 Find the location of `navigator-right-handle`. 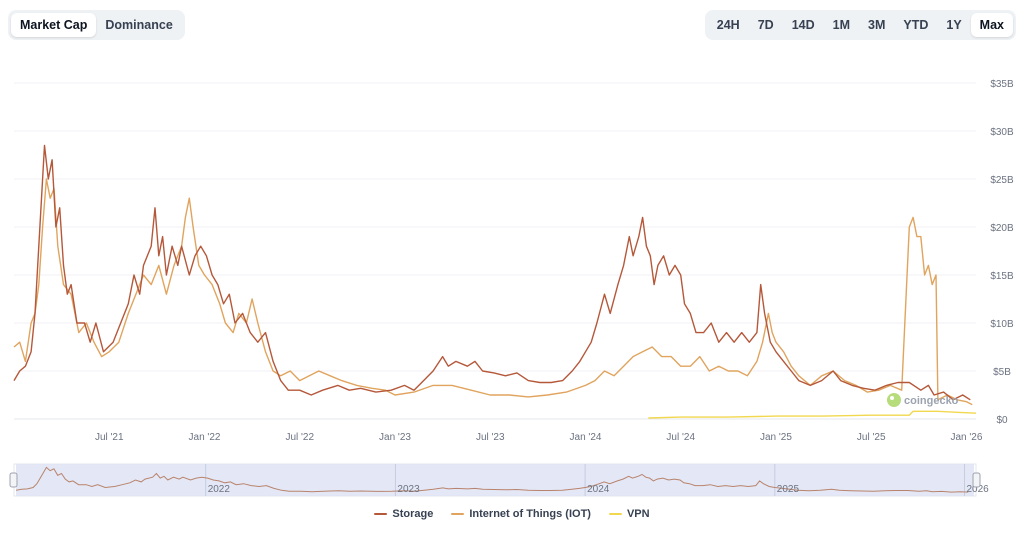

navigator-right-handle is located at coordinates (976, 480).